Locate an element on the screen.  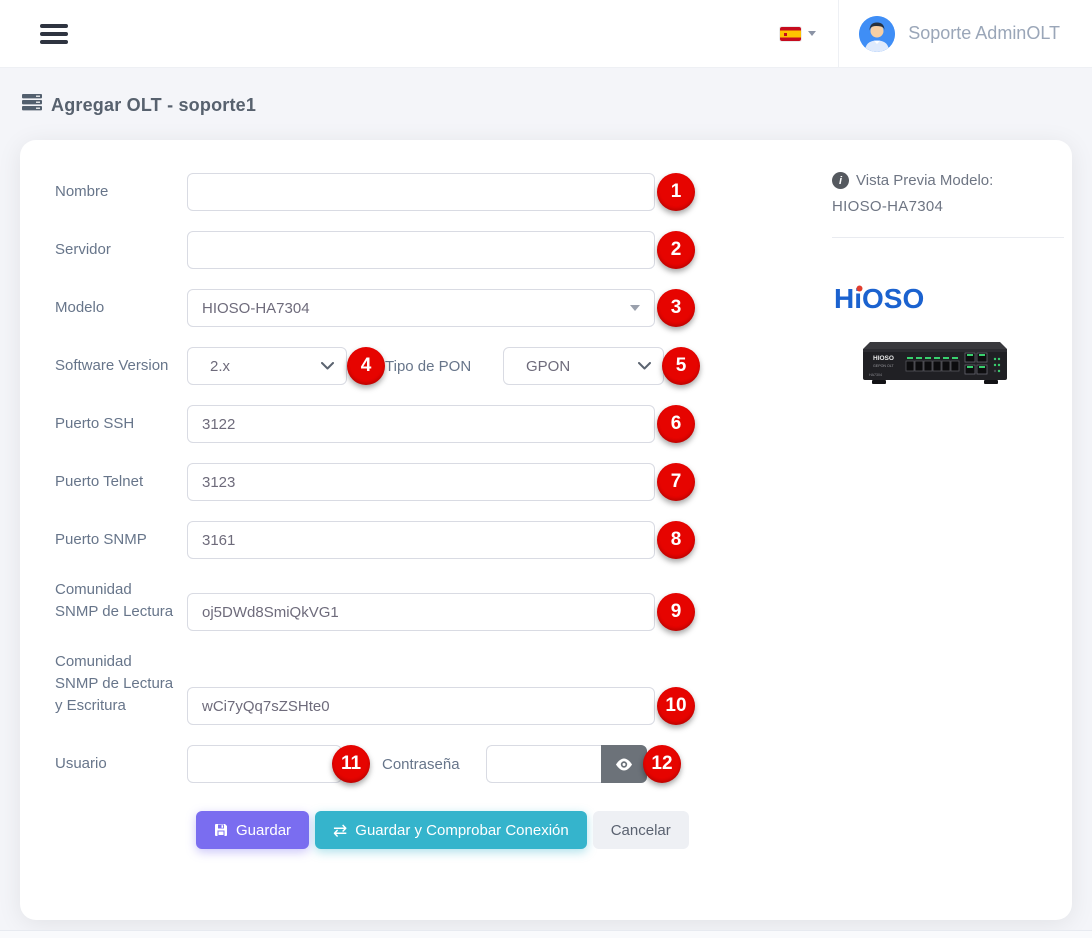
avatar is located at coordinates (877, 33).